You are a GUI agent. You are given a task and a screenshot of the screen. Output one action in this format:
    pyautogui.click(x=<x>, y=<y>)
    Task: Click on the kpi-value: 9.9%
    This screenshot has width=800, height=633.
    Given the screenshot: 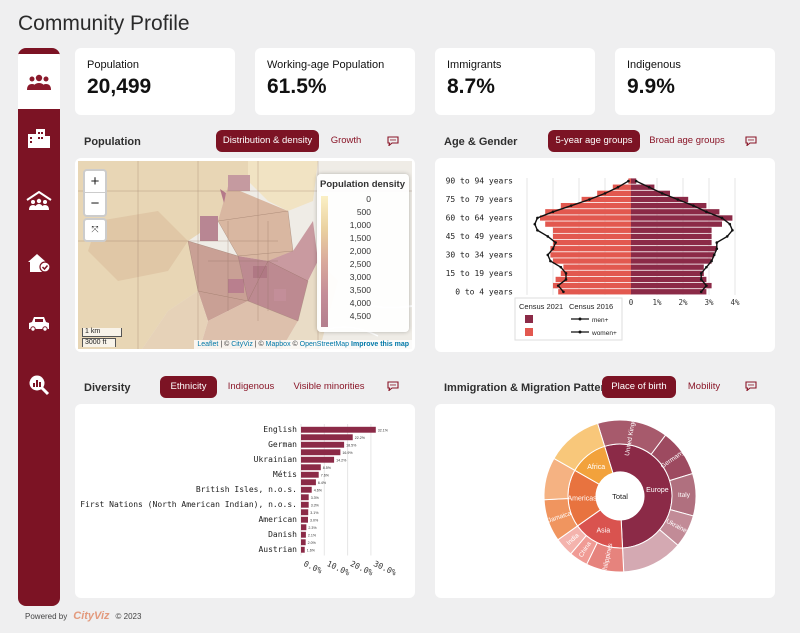 What is the action you would take?
    pyautogui.click(x=651, y=86)
    